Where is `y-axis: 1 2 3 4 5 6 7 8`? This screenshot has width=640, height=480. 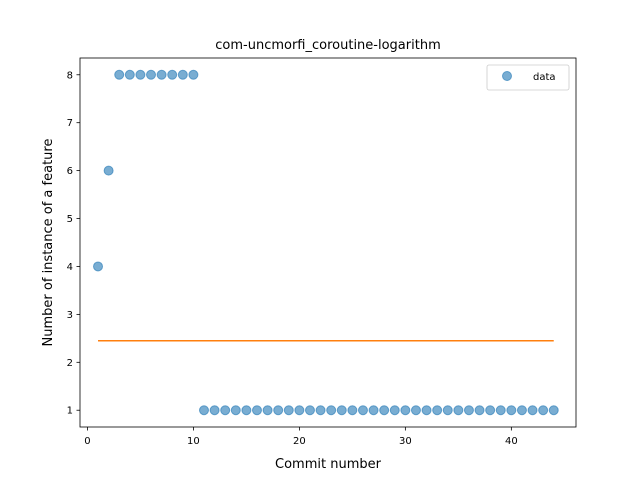 y-axis: 1 2 3 4 5 6 7 8 is located at coordinates (73, 243).